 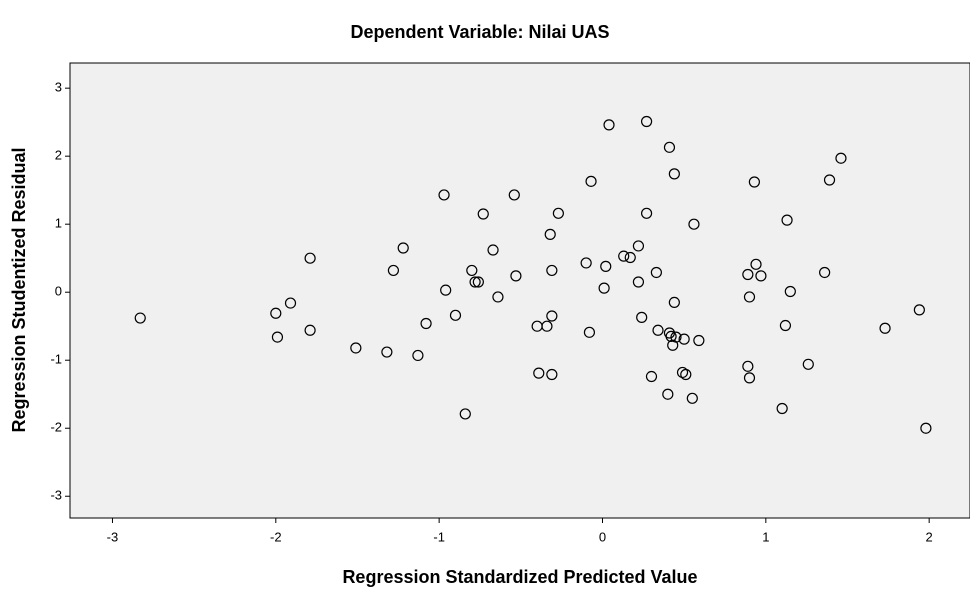 What do you see at coordinates (276, 536) in the screenshot?
I see `x-tick-label: -2` at bounding box center [276, 536].